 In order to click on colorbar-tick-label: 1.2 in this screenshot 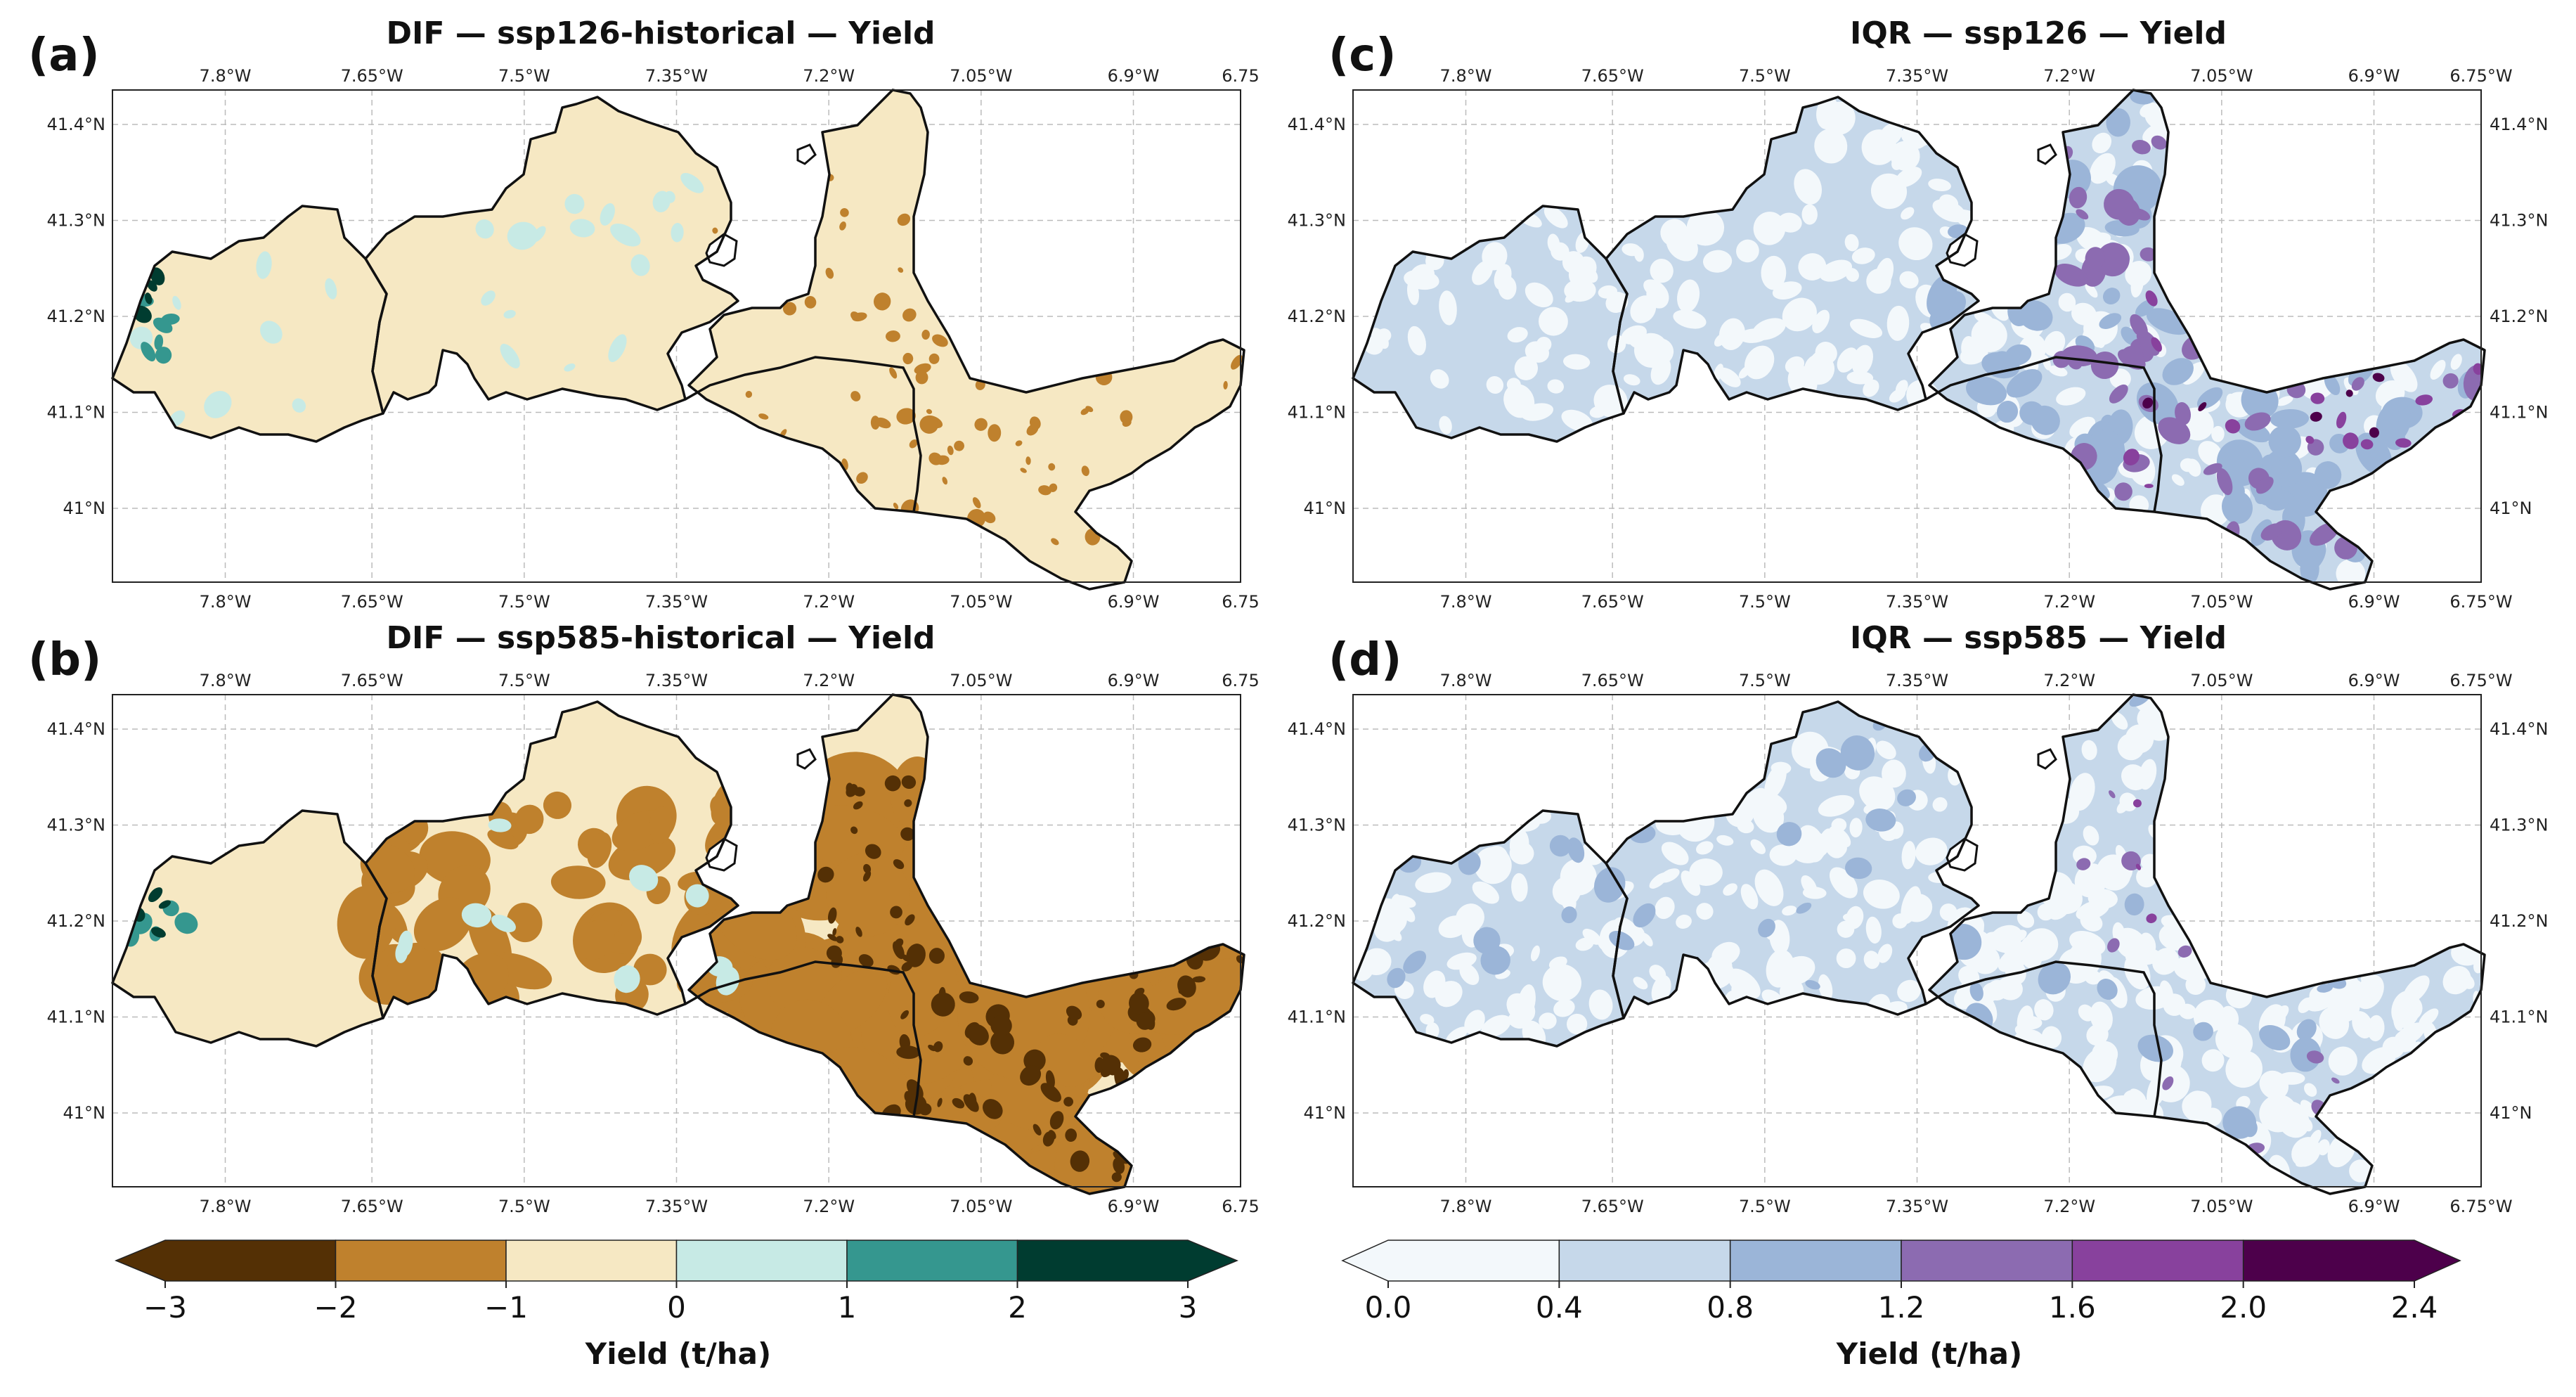, I will do `click(1901, 1307)`.